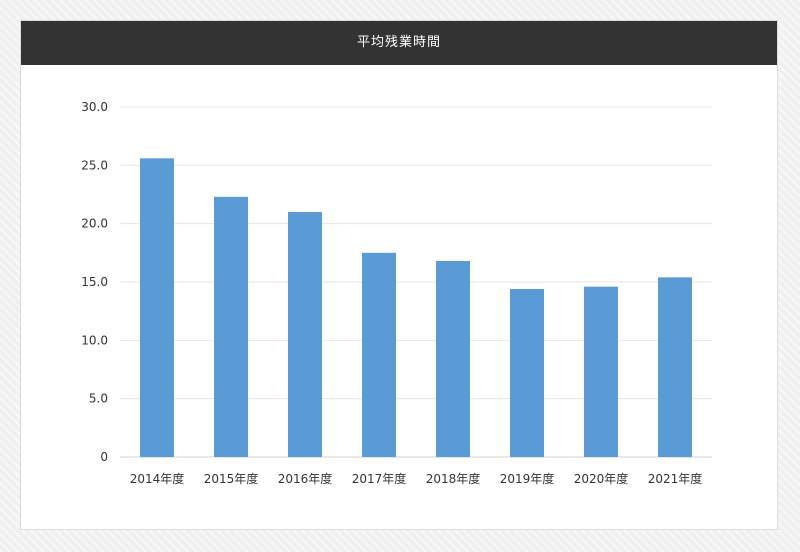  Describe the element at coordinates (231, 478) in the screenshot. I see `x-tick-label: 2015年度` at that location.